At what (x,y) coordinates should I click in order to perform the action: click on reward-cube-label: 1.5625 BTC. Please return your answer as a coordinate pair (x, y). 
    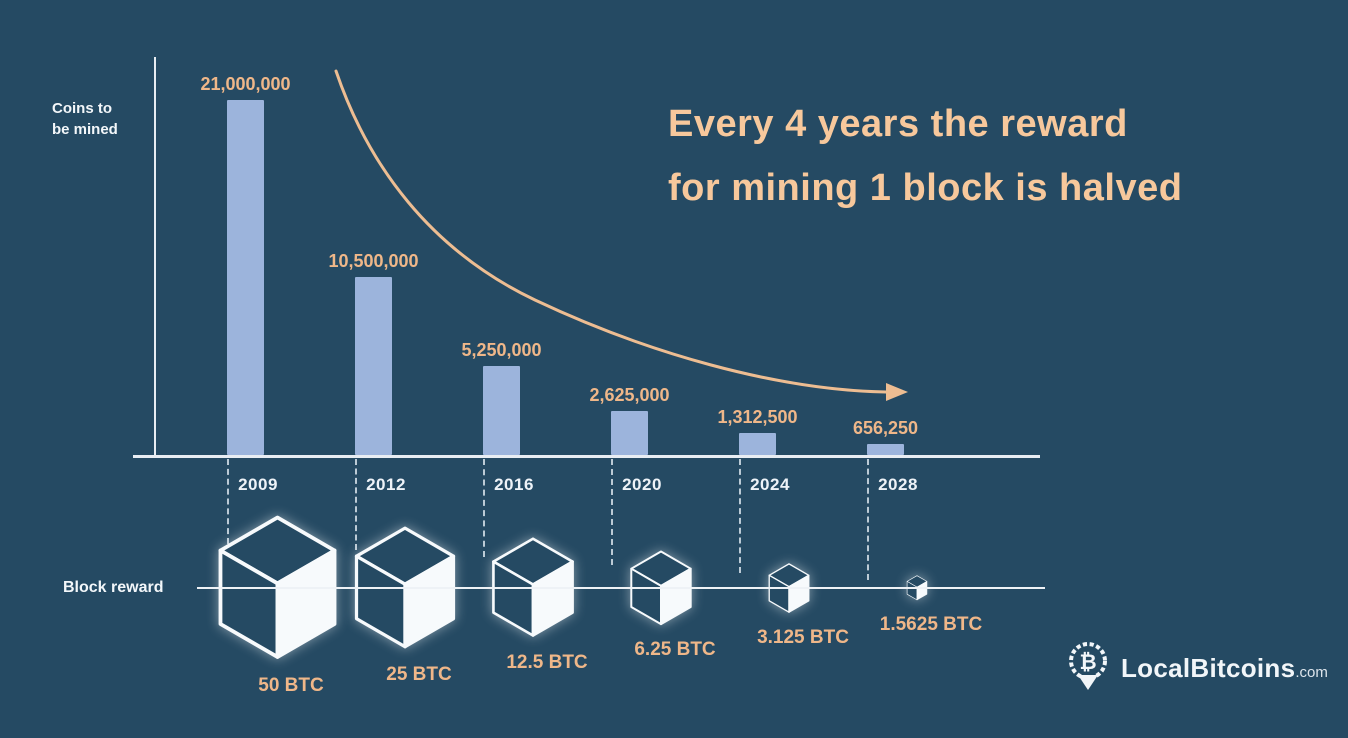
    Looking at the image, I should click on (931, 624).